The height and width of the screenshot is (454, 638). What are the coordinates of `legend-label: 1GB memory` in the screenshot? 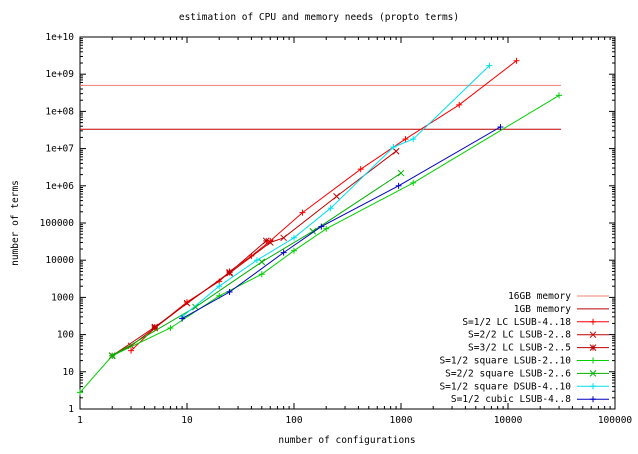 It's located at (542, 309).